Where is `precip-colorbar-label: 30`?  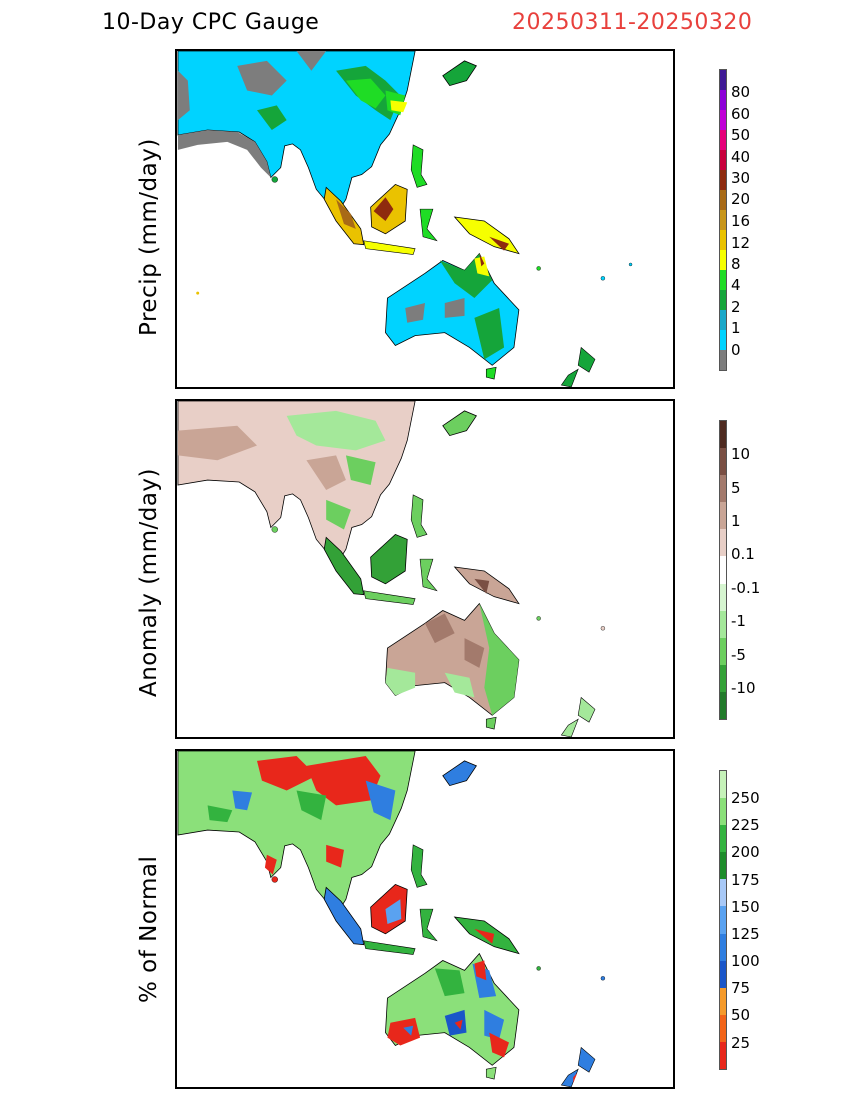 precip-colorbar-label: 30 is located at coordinates (741, 178).